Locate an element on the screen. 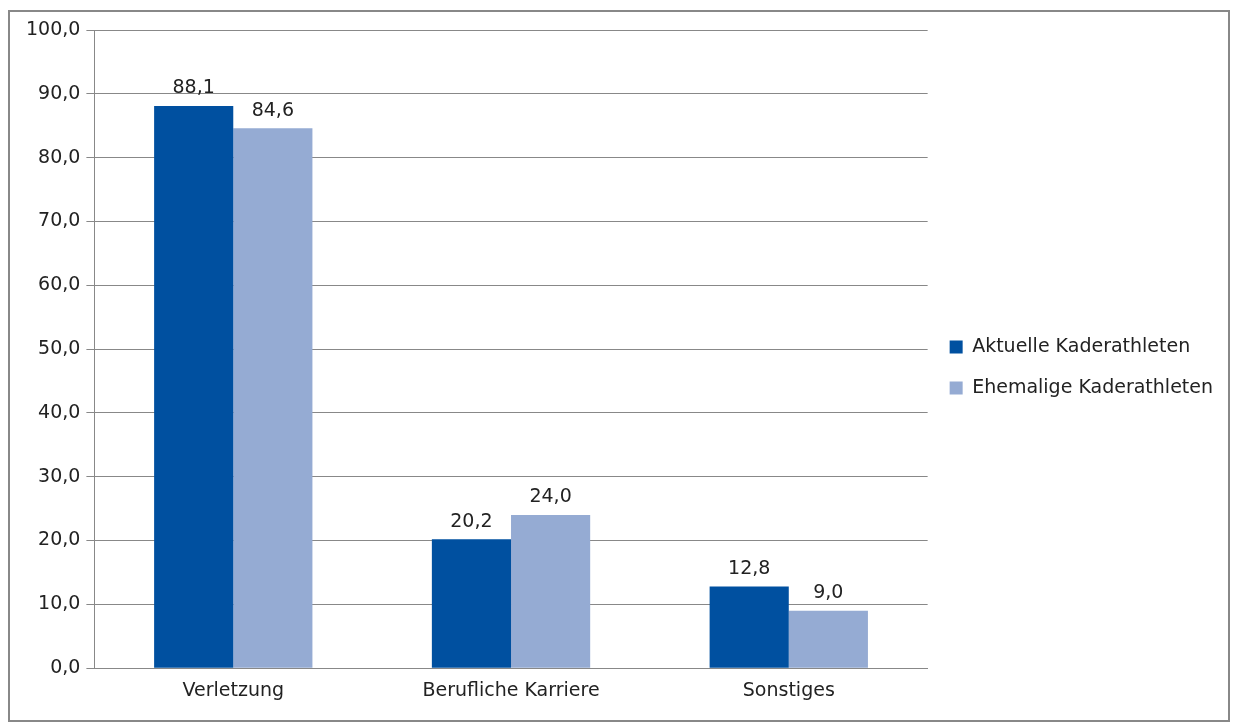 This screenshot has height=725, width=1233. data-label: 84,6 is located at coordinates (273, 108).